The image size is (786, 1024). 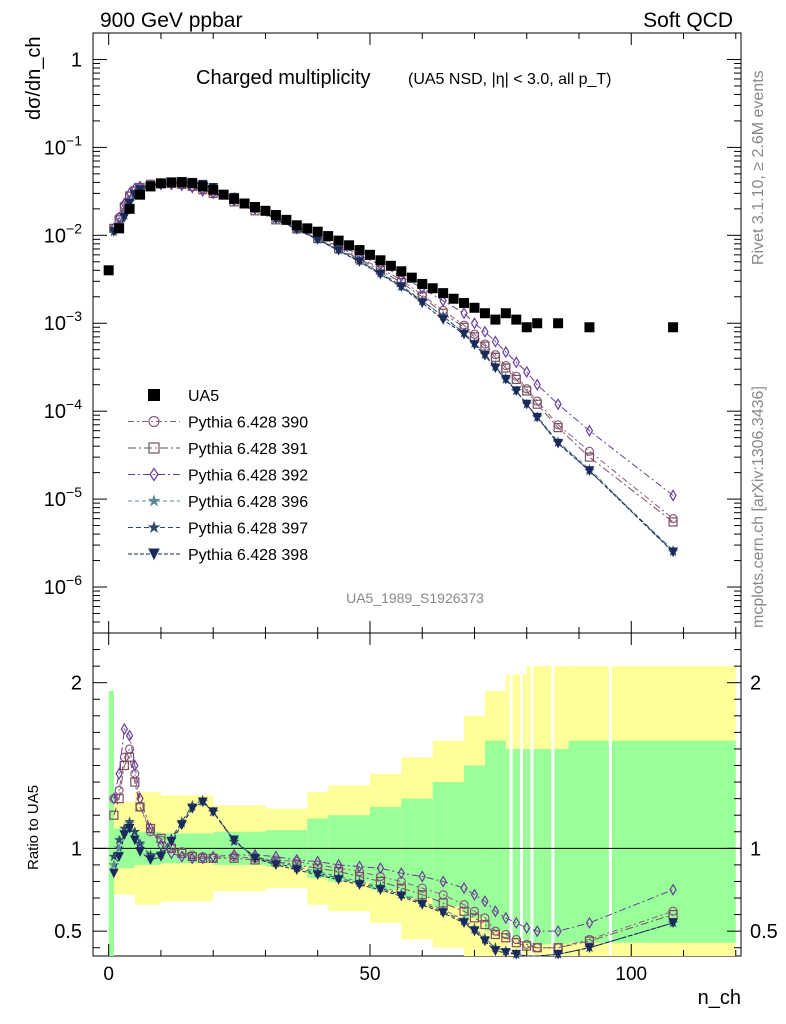 I want to click on y-tick-label-main: 10⁻³, so click(x=63, y=321).